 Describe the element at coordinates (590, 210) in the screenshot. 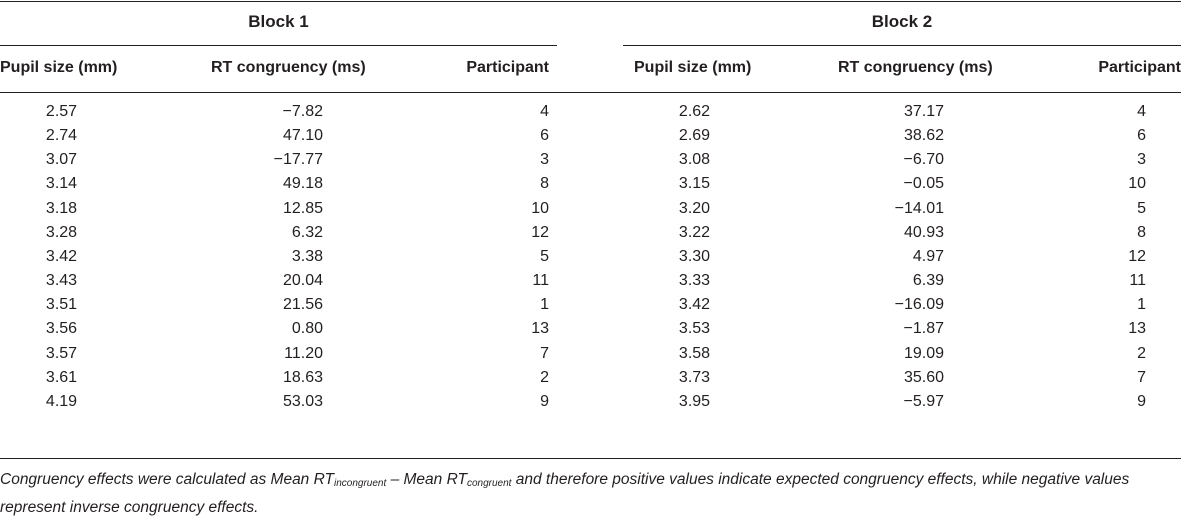

I see `table-row: 3.18 12.85 10 3.20 −14.01 5` at that location.